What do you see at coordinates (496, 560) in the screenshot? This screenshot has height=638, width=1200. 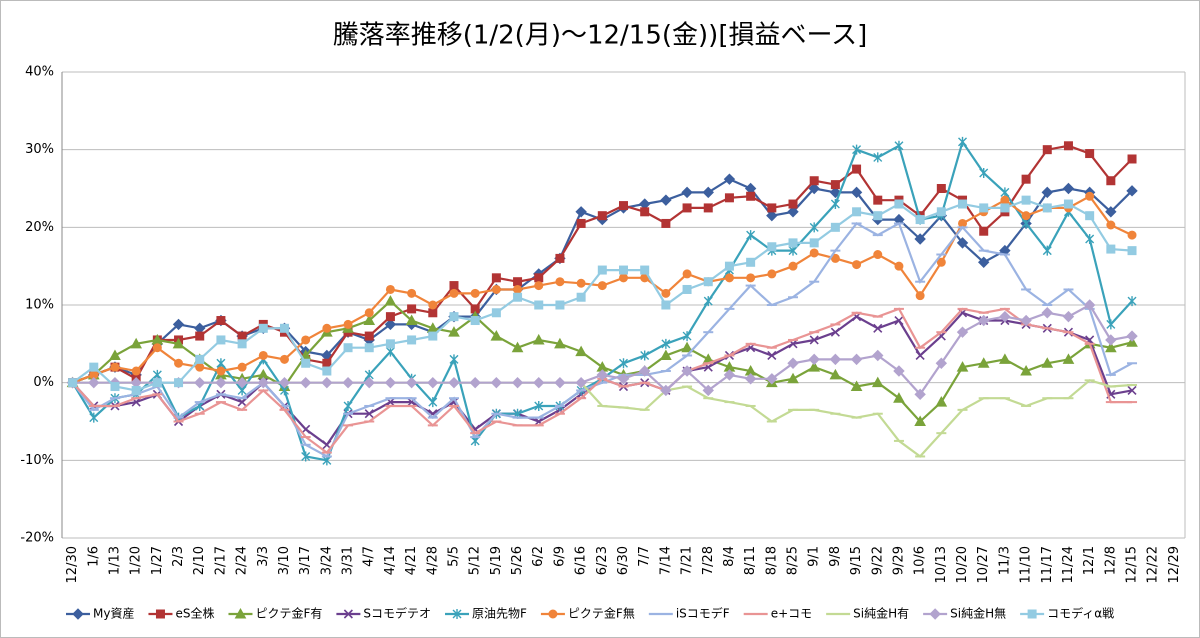 I see `x-tick-label: 5/19` at bounding box center [496, 560].